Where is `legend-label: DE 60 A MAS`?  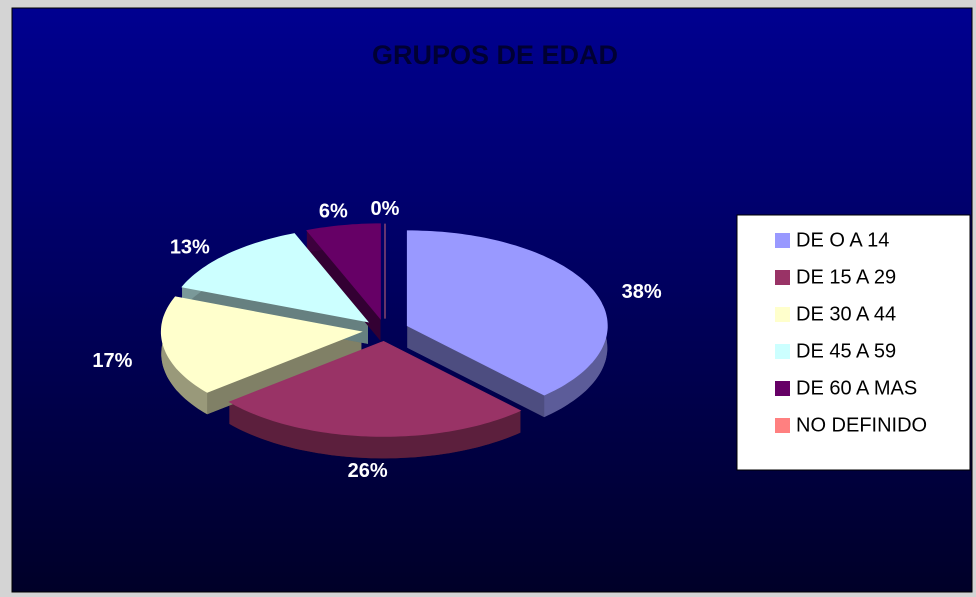
legend-label: DE 60 A MAS is located at coordinates (856, 388).